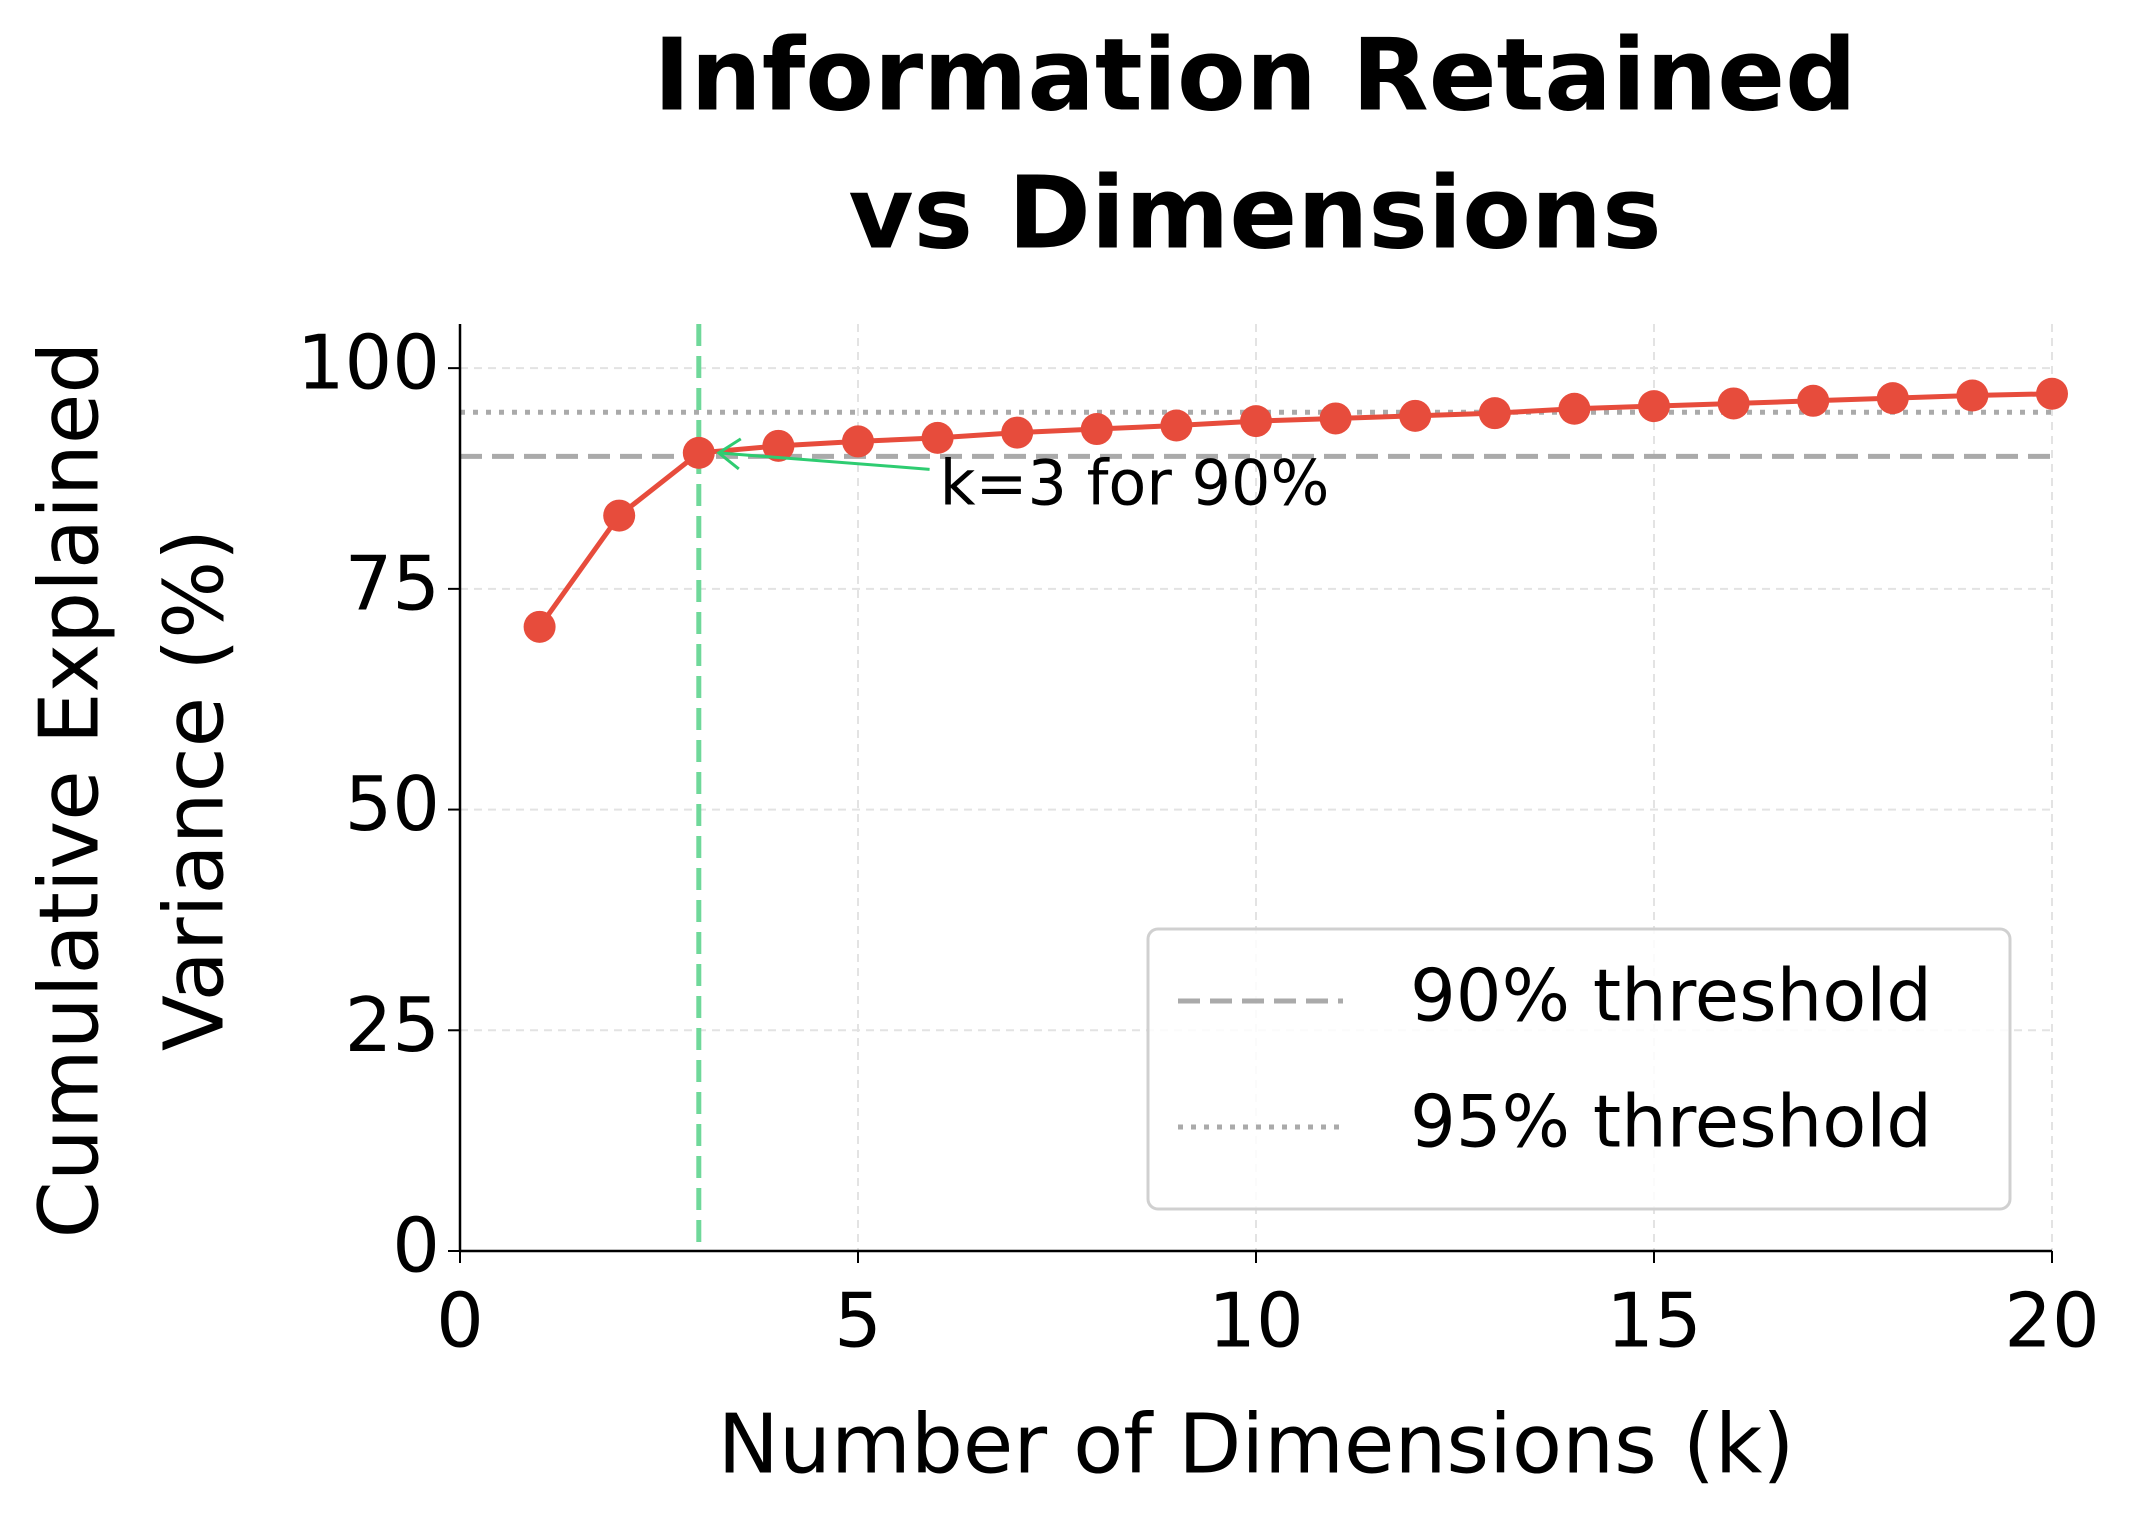 The width and height of the screenshot is (2134, 1534). Describe the element at coordinates (69, 790) in the screenshot. I see `y-axis-label: Cumulative Explained` at that location.